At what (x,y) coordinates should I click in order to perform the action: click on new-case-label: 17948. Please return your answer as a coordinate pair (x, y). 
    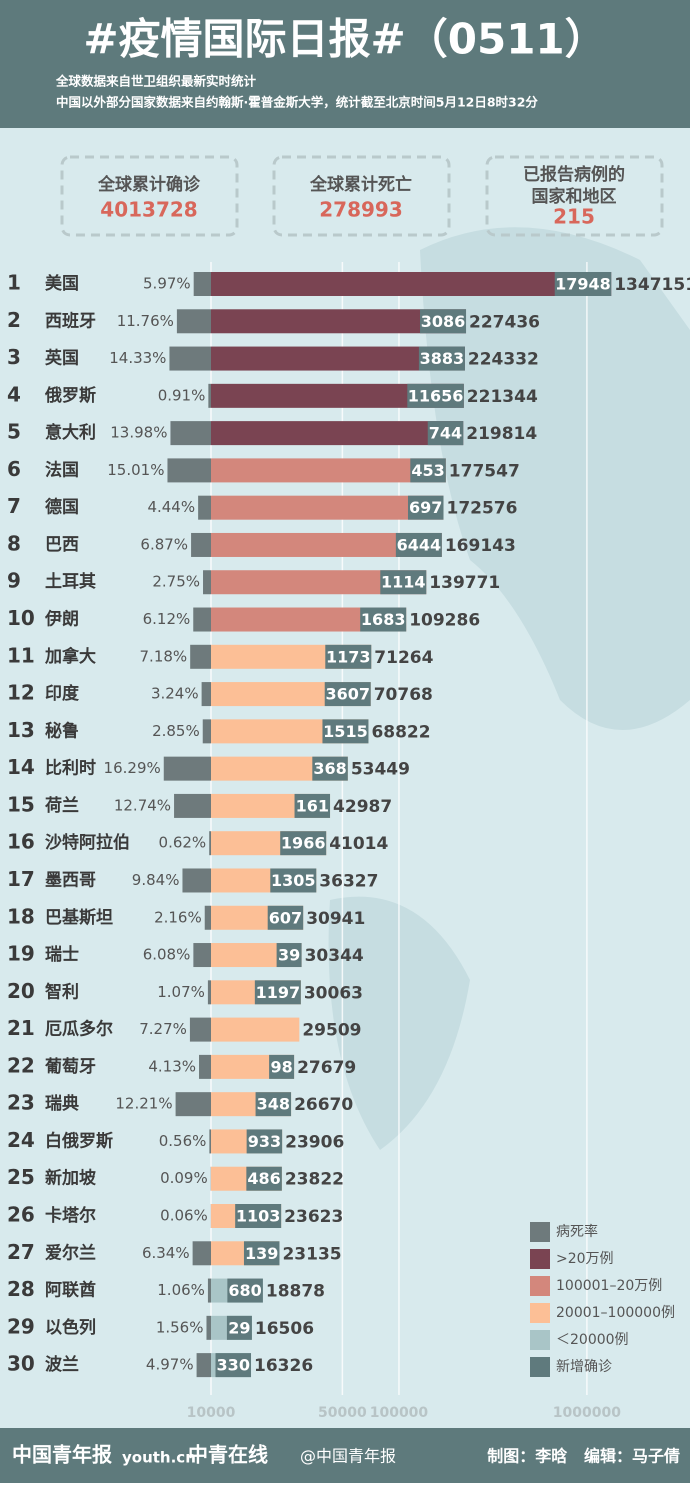
    Looking at the image, I should click on (583, 284).